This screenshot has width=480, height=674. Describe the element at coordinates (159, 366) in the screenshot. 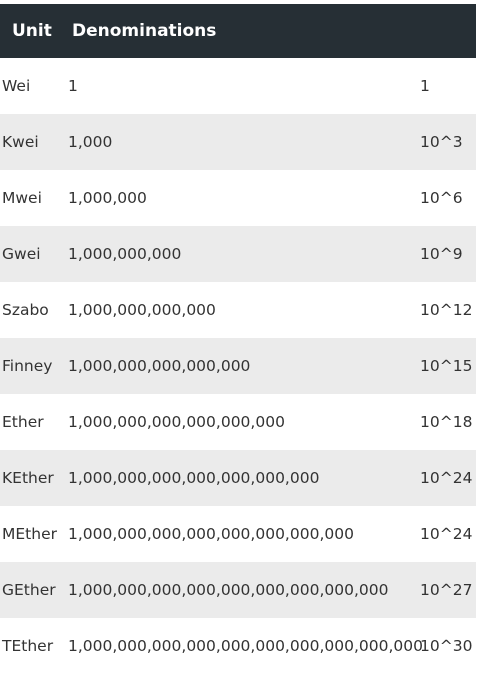

I see `denomination-cell: 1,000,000,000,000,000` at that location.